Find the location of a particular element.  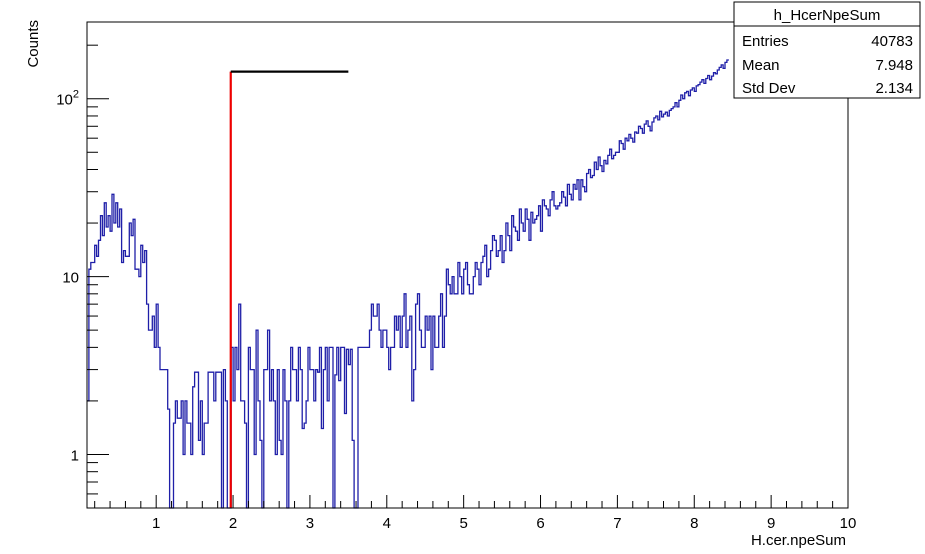

stats-label-mean: Mean is located at coordinates (761, 65).